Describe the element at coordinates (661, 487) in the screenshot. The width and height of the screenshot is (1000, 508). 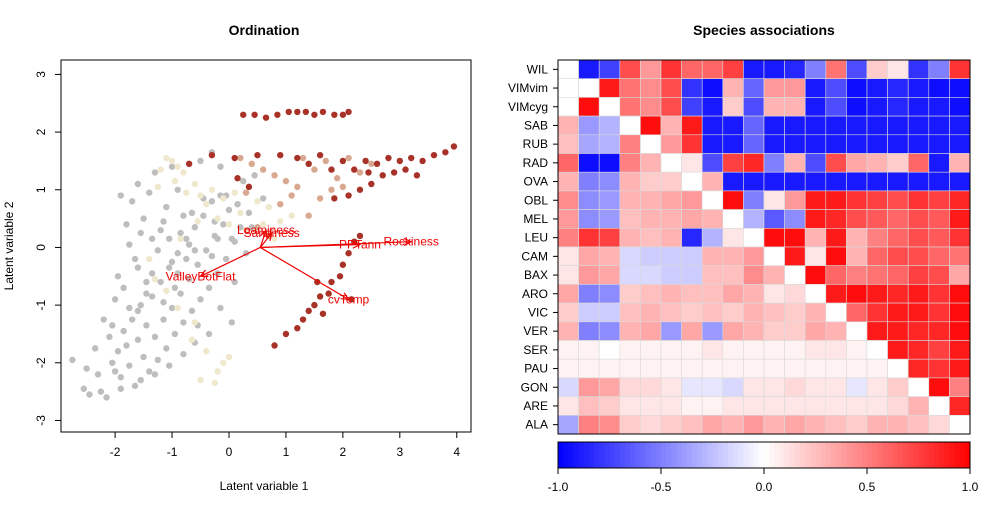
I see `colorbar-tick-label: -0.5` at that location.